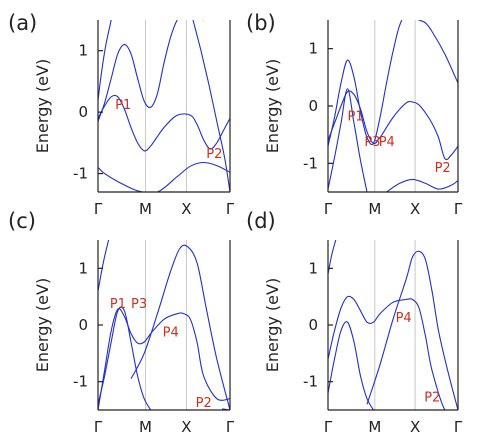  Describe the element at coordinates (261, 221) in the screenshot. I see `panel-label: (d)` at that location.